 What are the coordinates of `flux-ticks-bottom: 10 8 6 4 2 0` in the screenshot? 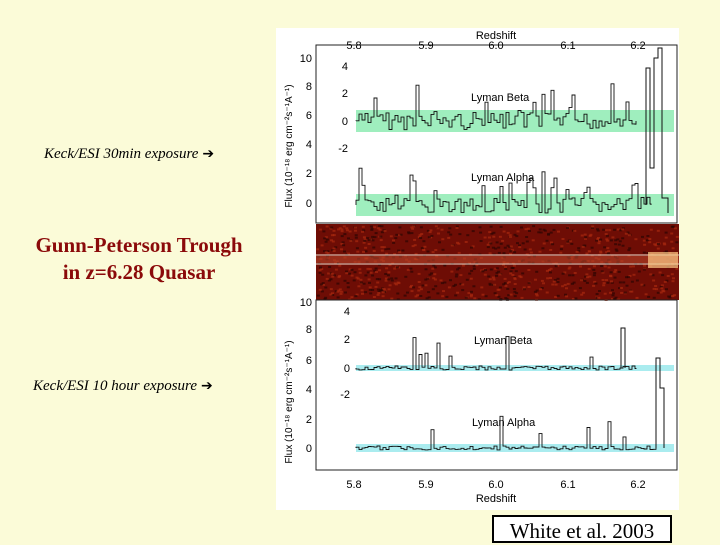 It's located at (306, 376).